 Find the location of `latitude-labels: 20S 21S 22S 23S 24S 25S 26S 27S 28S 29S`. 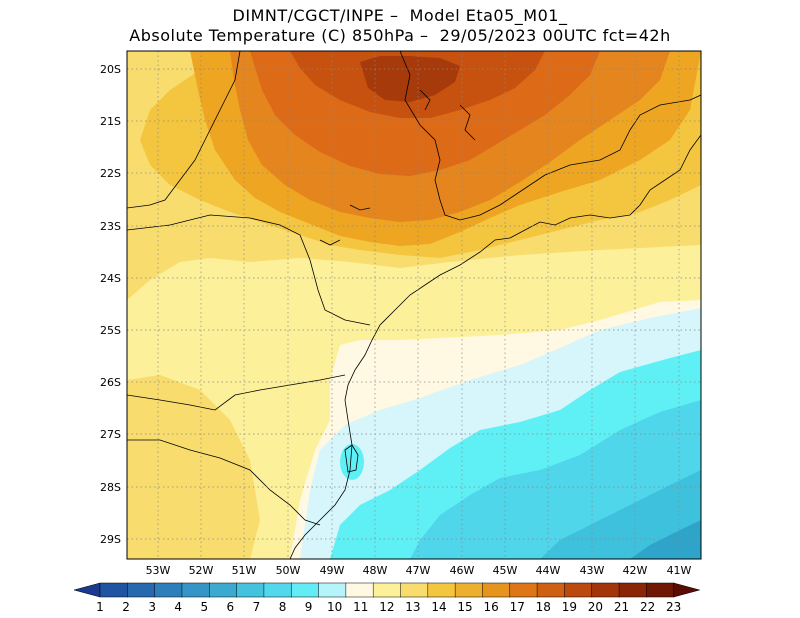

latitude-labels: 20S 21S 22S 23S 24S 25S 26S 27S 28S 29S is located at coordinates (110, 304).